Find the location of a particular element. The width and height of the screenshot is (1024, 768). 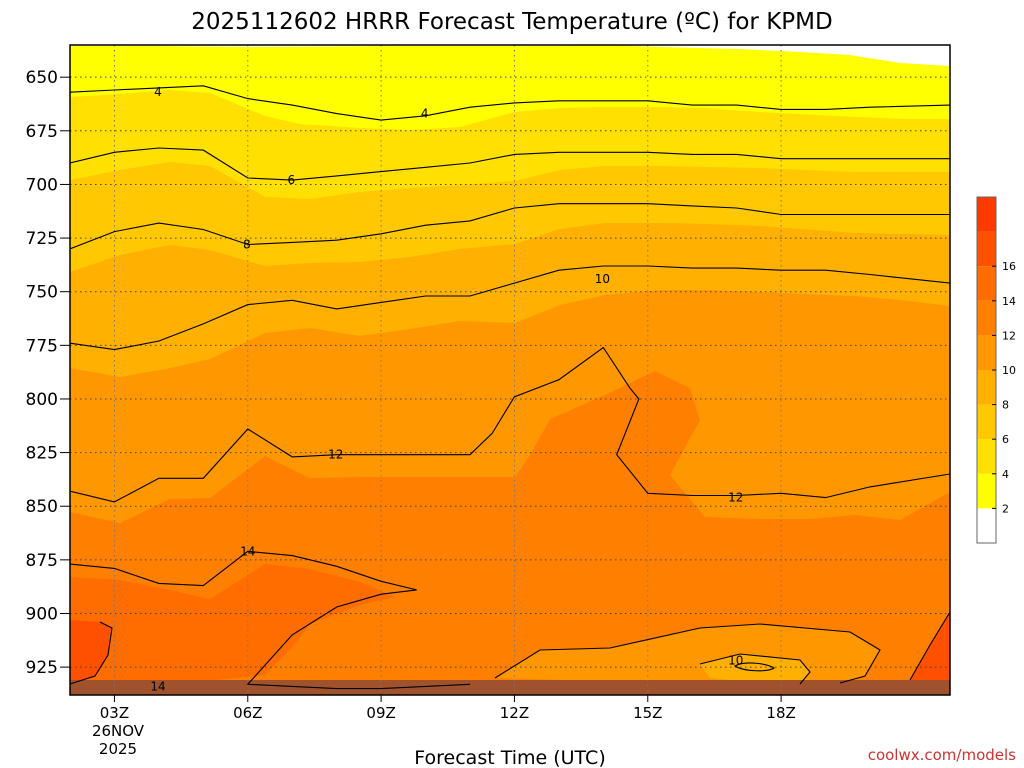

contour-label: 8 is located at coordinates (247, 245).